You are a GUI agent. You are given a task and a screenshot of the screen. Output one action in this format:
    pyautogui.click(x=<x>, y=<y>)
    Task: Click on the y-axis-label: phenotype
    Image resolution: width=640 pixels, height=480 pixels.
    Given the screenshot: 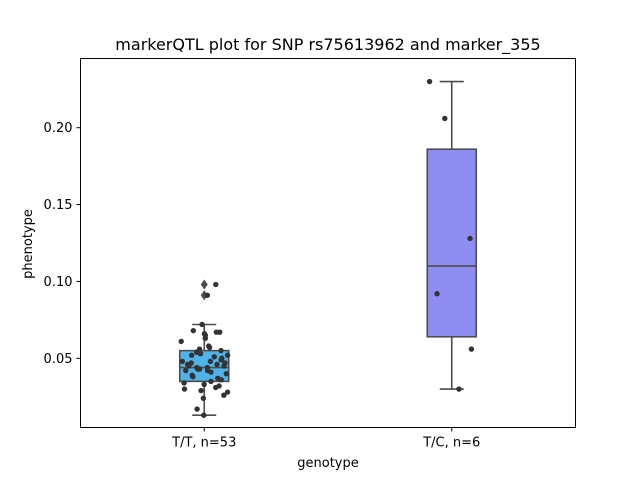 What is the action you would take?
    pyautogui.click(x=28, y=244)
    